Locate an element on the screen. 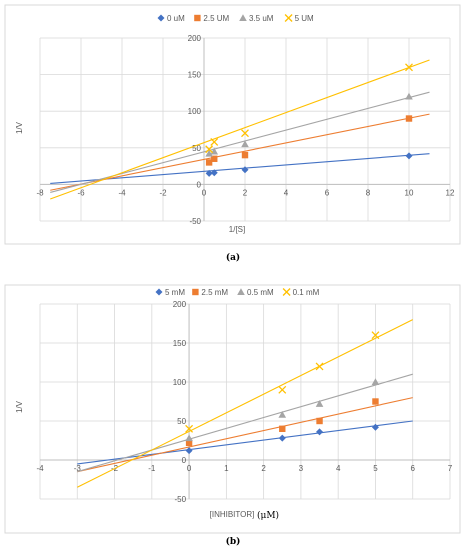  chart-a-x-tick-label: 8 is located at coordinates (368, 192).